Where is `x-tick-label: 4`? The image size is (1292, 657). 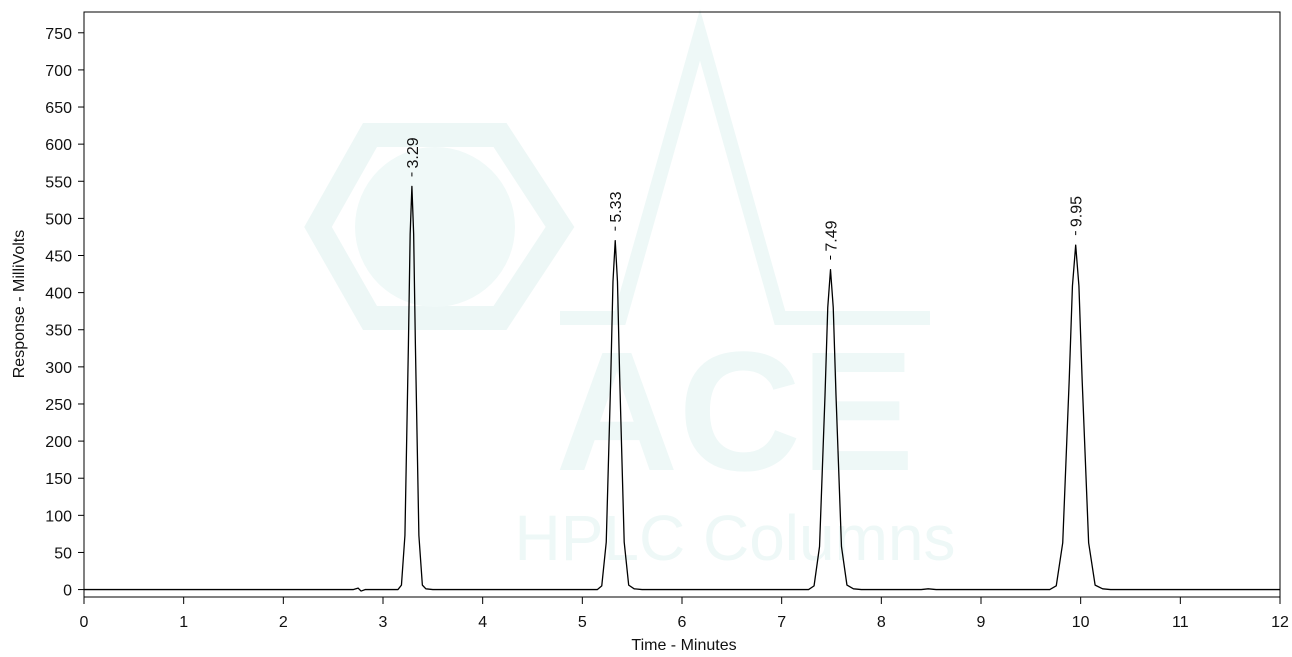
x-tick-label: 4 is located at coordinates (482, 622).